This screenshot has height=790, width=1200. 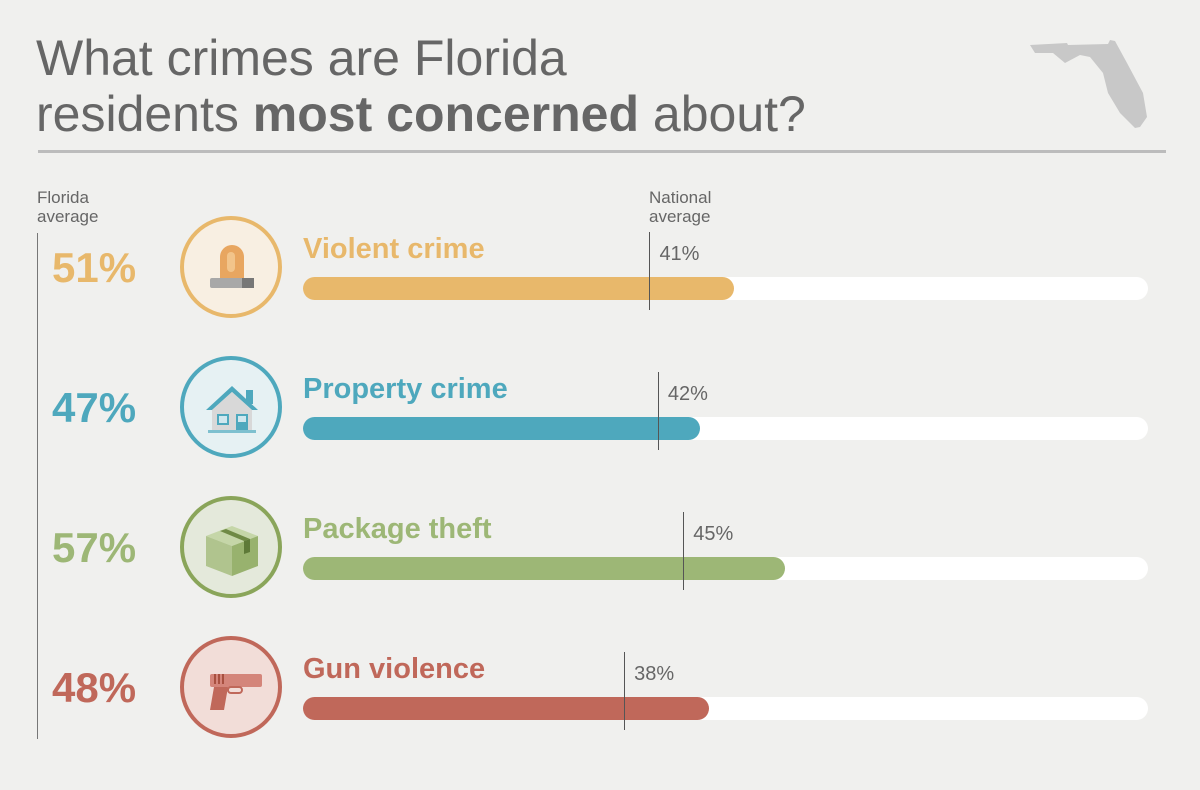 What do you see at coordinates (394, 249) in the screenshot?
I see `category-label: Violent crime` at bounding box center [394, 249].